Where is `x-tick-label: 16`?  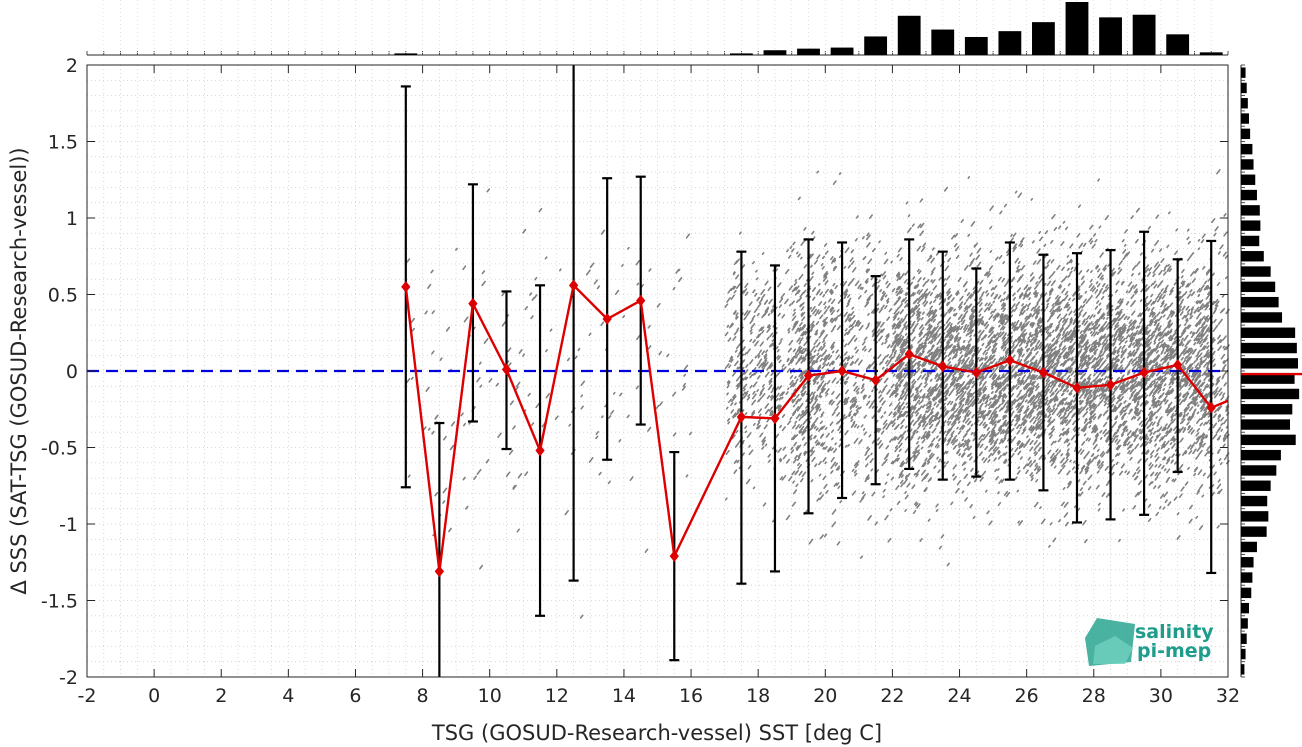 x-tick-label: 16 is located at coordinates (691, 696).